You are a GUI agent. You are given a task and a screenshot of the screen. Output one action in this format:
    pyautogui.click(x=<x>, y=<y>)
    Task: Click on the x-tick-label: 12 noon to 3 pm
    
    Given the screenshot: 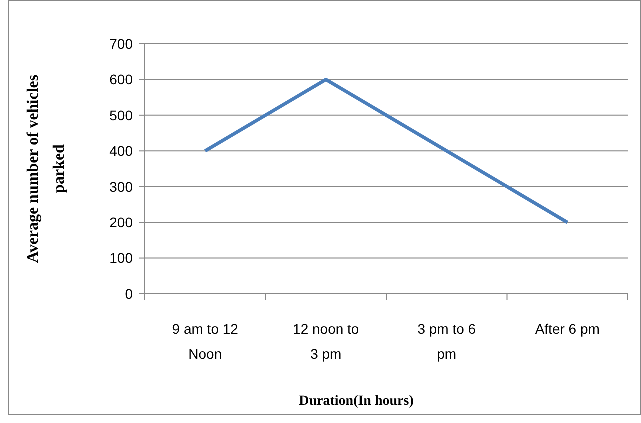 What is the action you would take?
    pyautogui.click(x=326, y=341)
    